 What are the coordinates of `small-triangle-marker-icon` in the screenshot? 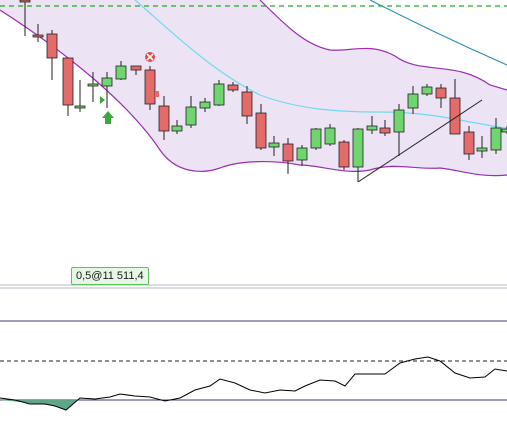 It's located at (102, 100).